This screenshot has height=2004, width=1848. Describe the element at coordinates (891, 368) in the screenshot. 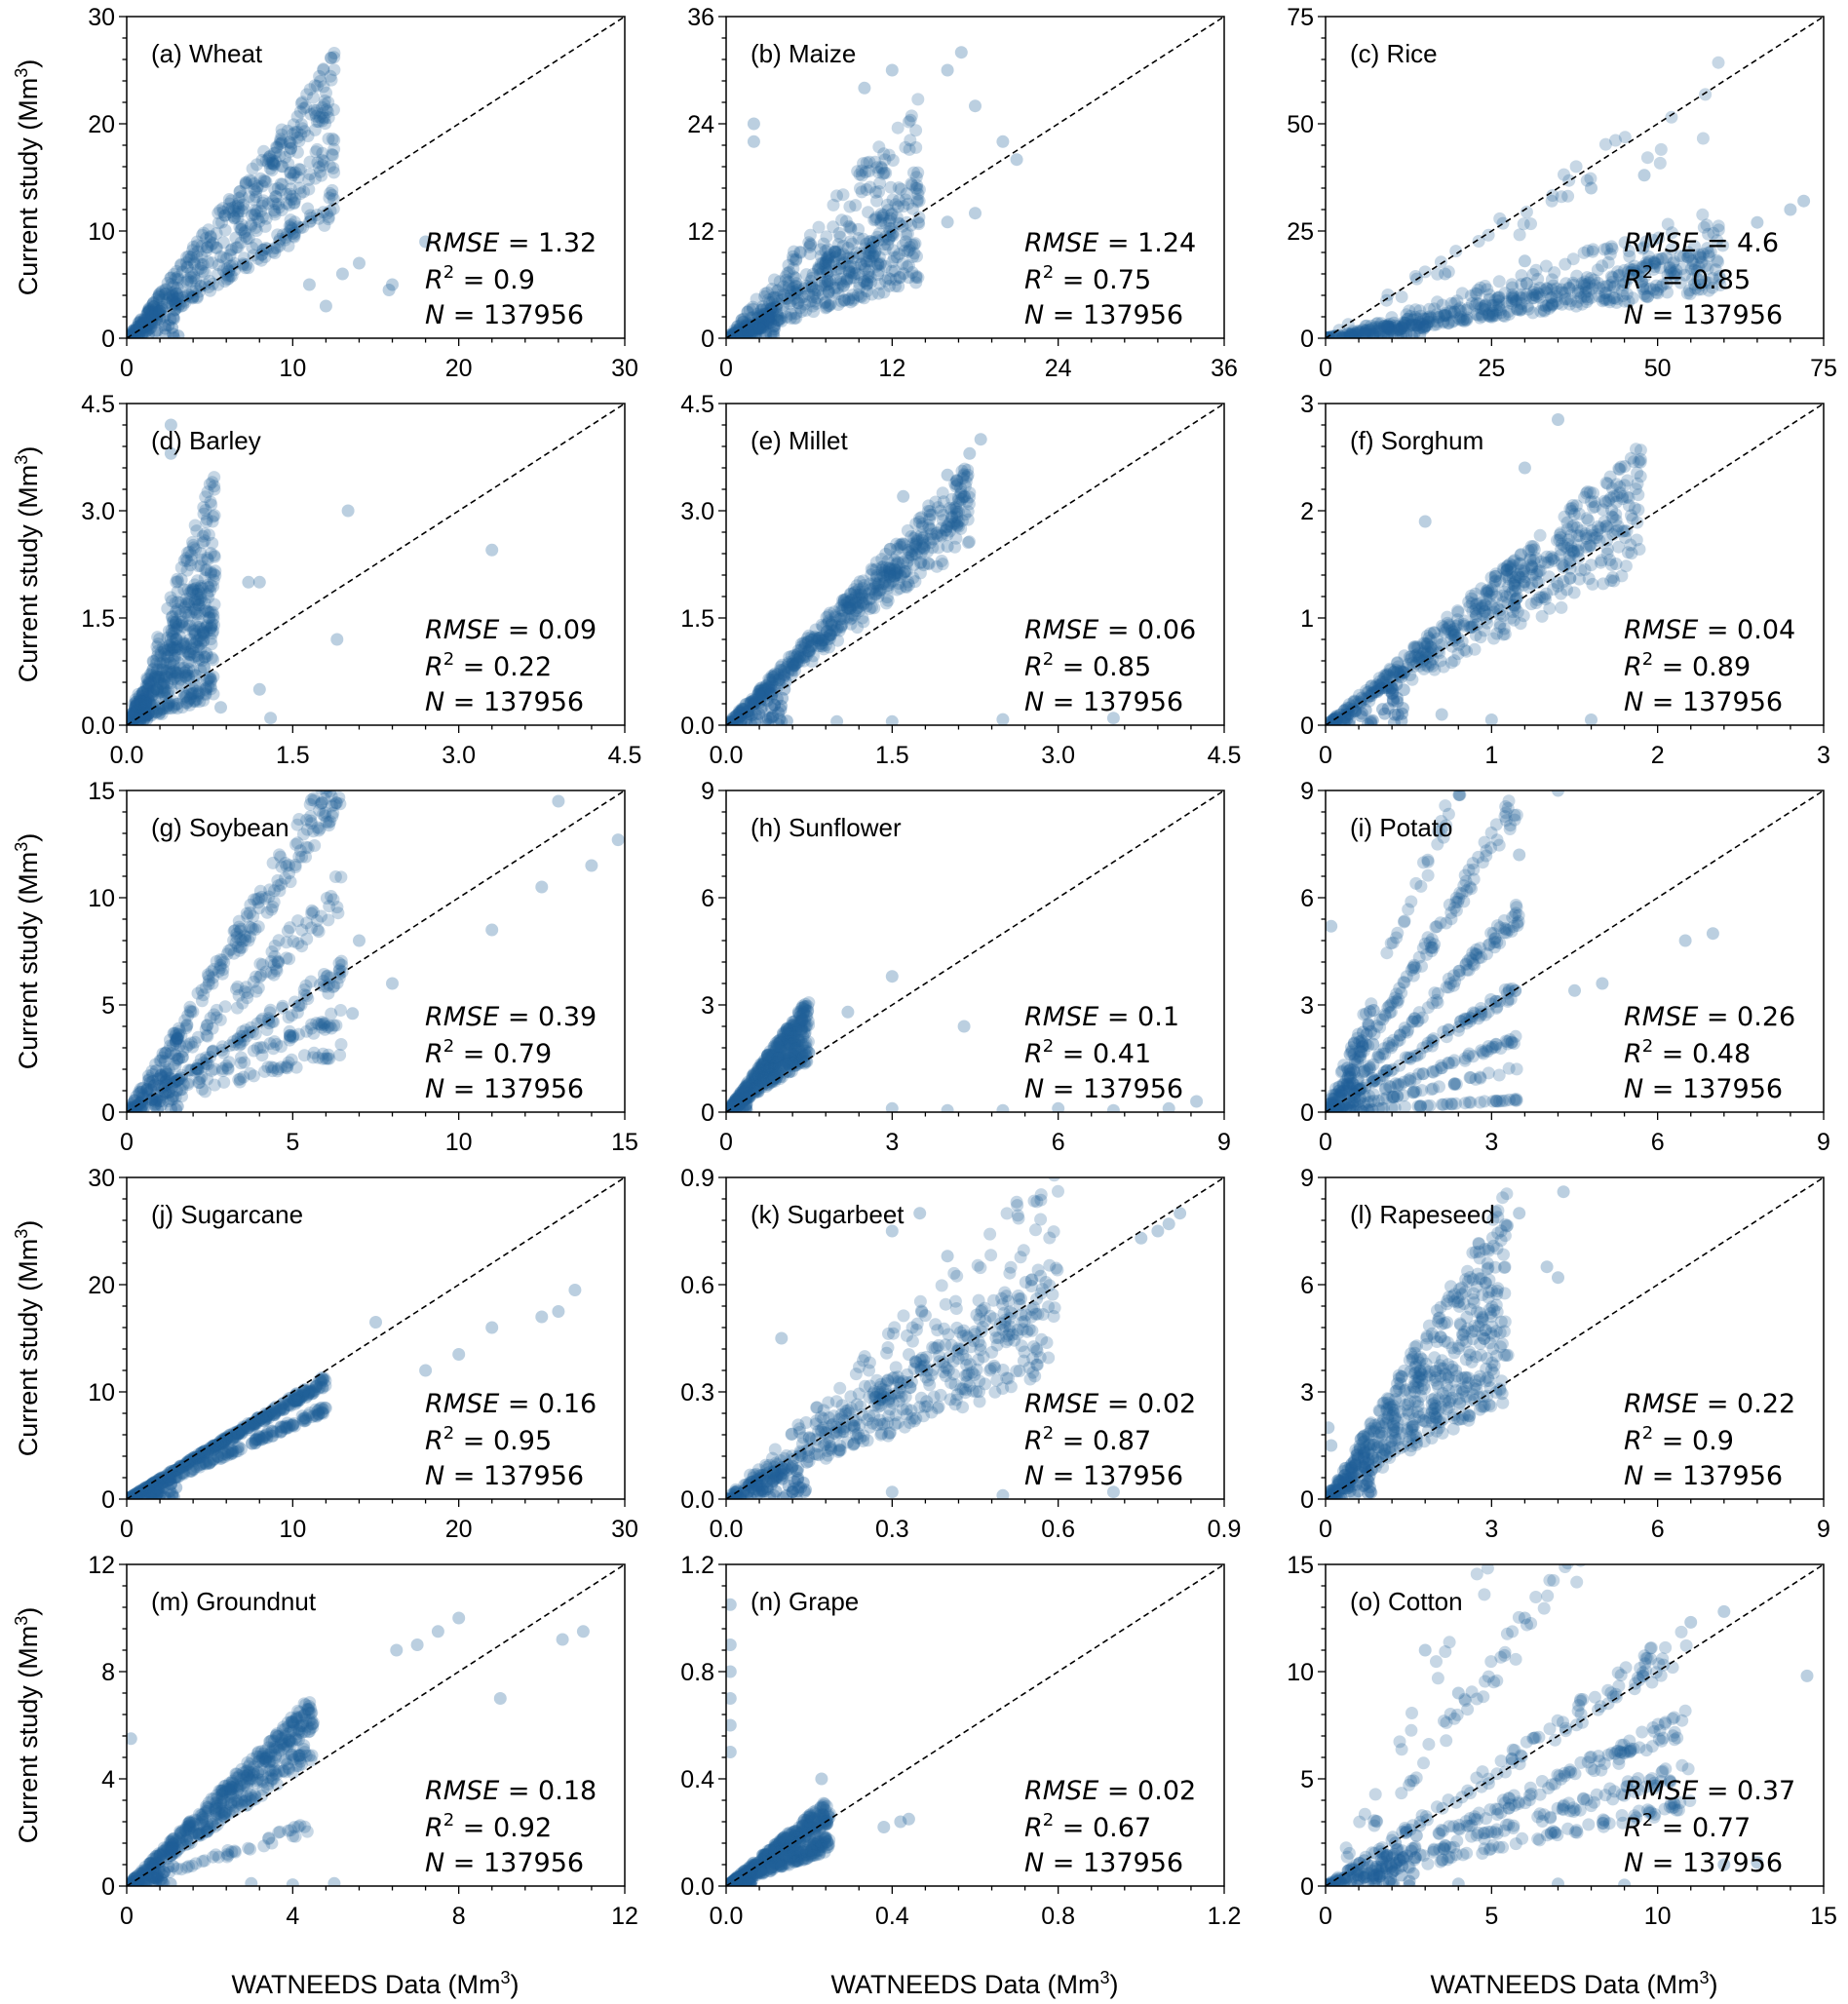

I see `x-tick-label: 12` at that location.